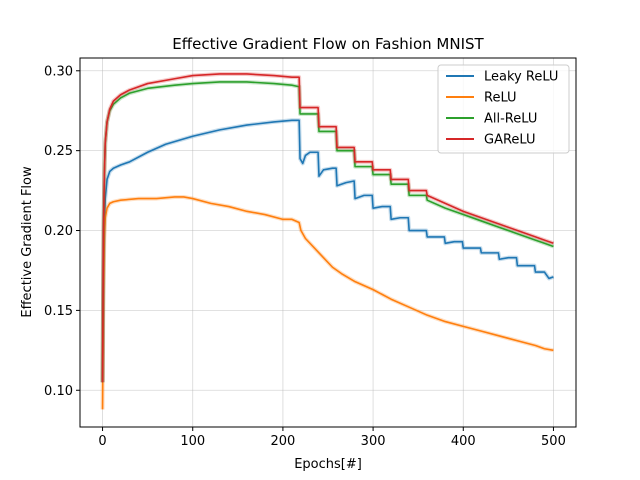  What do you see at coordinates (192, 441) in the screenshot?
I see `x-tick-label: 100` at bounding box center [192, 441].